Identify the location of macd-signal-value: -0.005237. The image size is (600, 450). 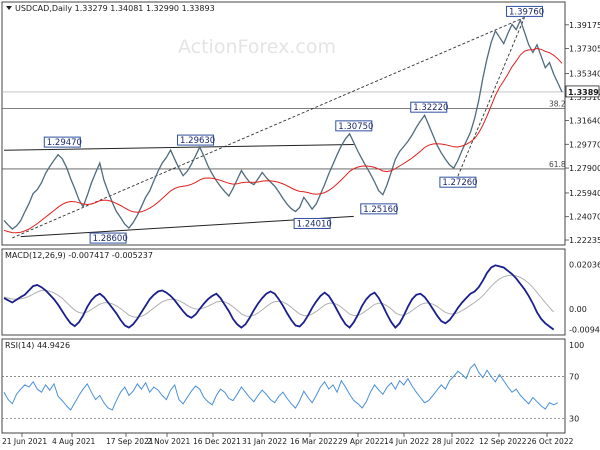
(132, 255).